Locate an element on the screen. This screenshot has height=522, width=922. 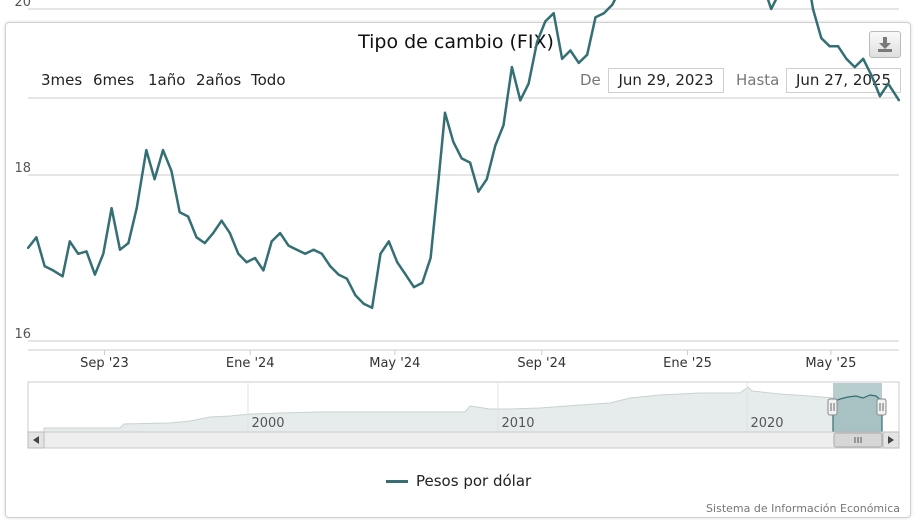
x-tick-label: Sep '24 is located at coordinates (541, 363).